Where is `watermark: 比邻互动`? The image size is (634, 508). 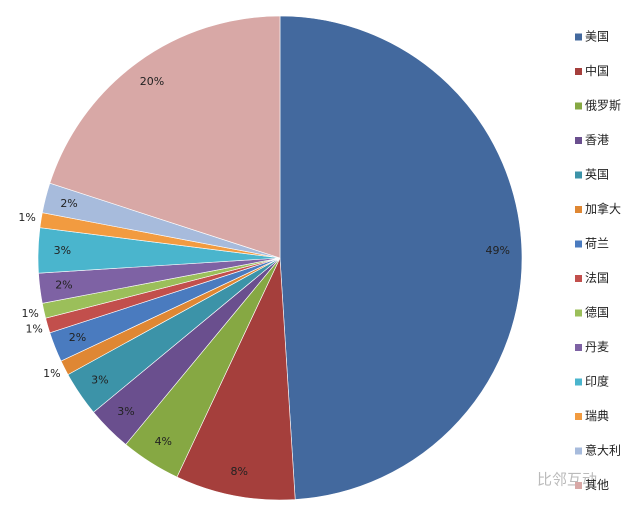 watermark: 比邻互动 is located at coordinates (567, 480).